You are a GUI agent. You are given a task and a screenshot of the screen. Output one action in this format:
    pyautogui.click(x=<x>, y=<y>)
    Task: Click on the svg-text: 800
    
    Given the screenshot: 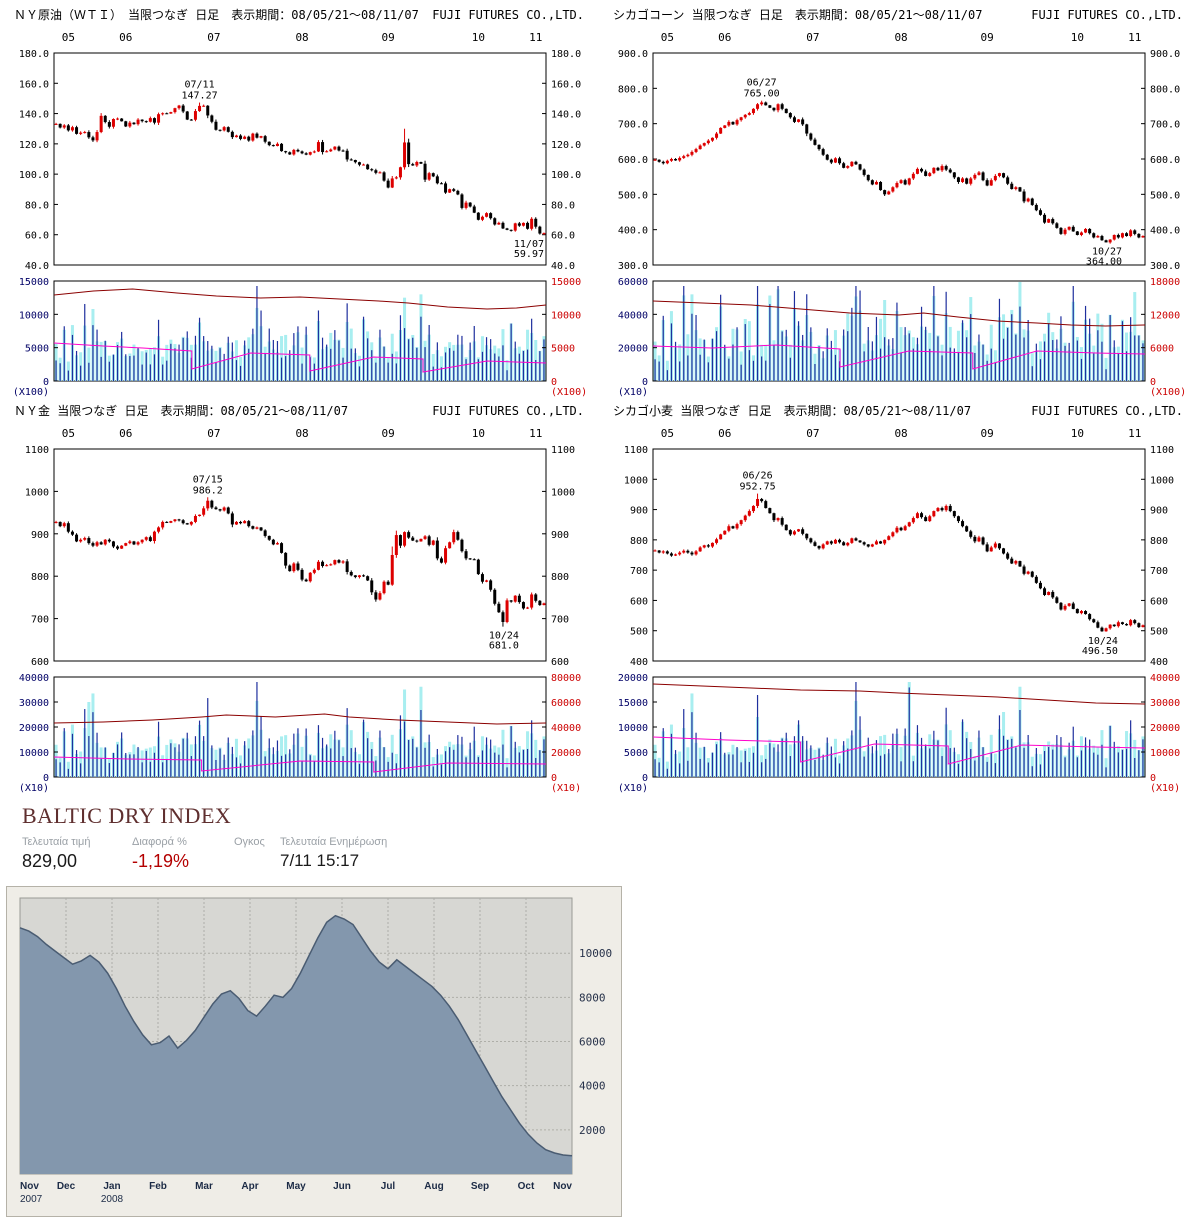 What is the action you would take?
    pyautogui.click(x=1159, y=541)
    